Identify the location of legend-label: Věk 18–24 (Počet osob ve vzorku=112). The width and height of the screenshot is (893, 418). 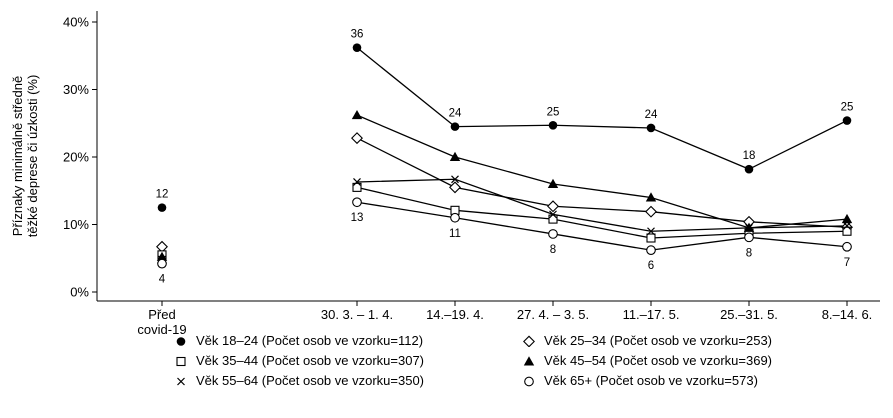
(310, 340).